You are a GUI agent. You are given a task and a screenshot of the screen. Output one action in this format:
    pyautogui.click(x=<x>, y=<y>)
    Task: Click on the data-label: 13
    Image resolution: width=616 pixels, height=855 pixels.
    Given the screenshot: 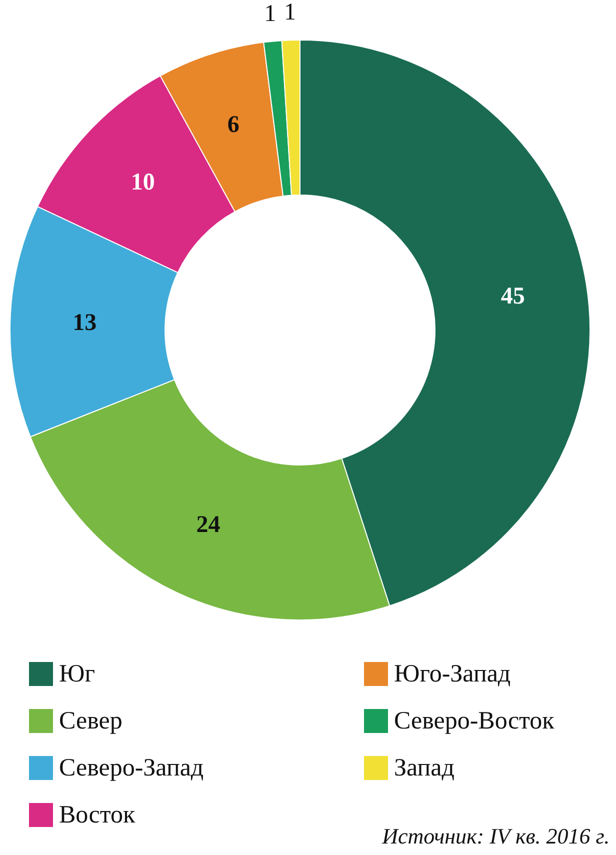 What is the action you would take?
    pyautogui.click(x=84, y=323)
    